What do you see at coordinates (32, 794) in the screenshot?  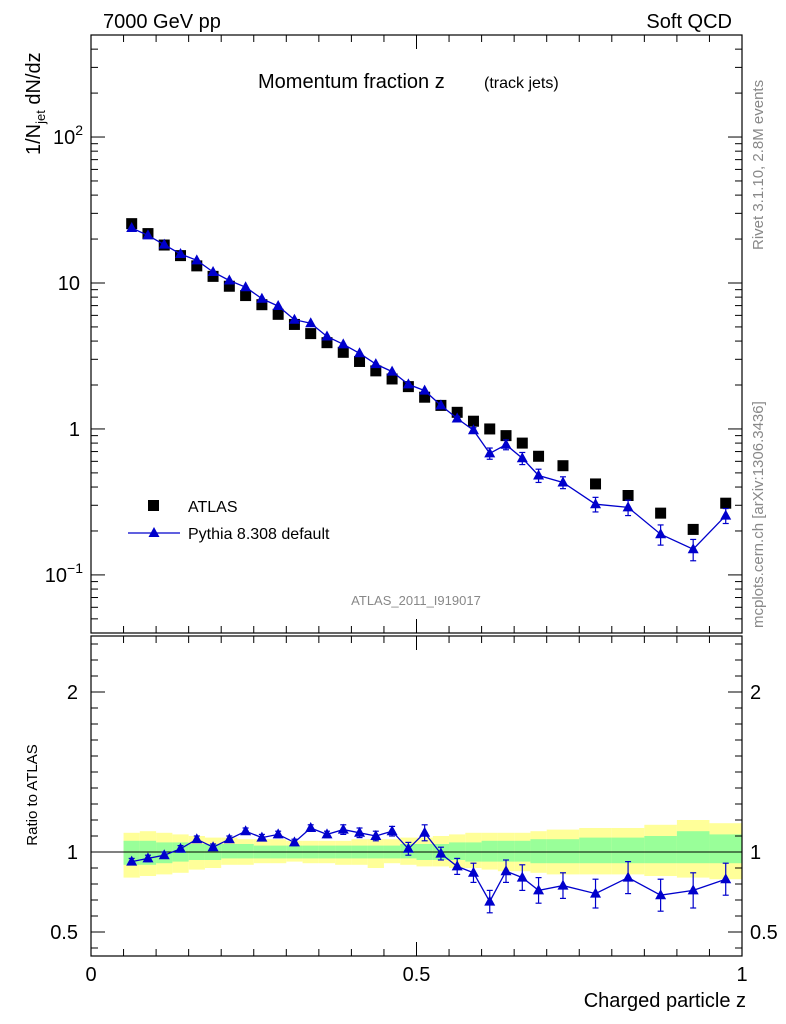 I see `ratio-ylabel: Ratio to ATLAS` at bounding box center [32, 794].